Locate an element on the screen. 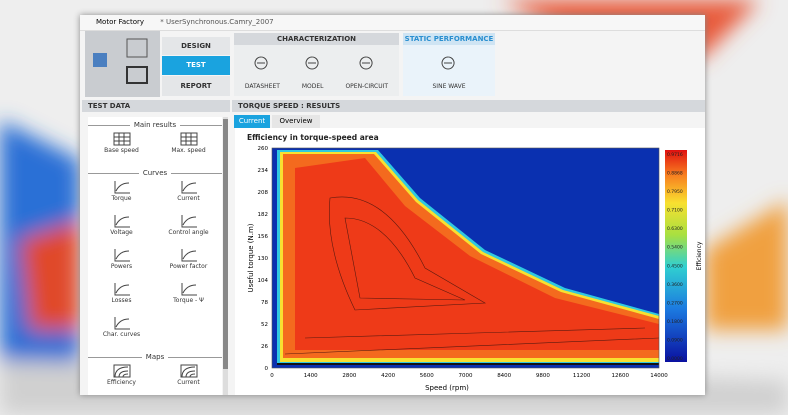 The image size is (788, 415). file-icons is located at coordinates (122, 64).